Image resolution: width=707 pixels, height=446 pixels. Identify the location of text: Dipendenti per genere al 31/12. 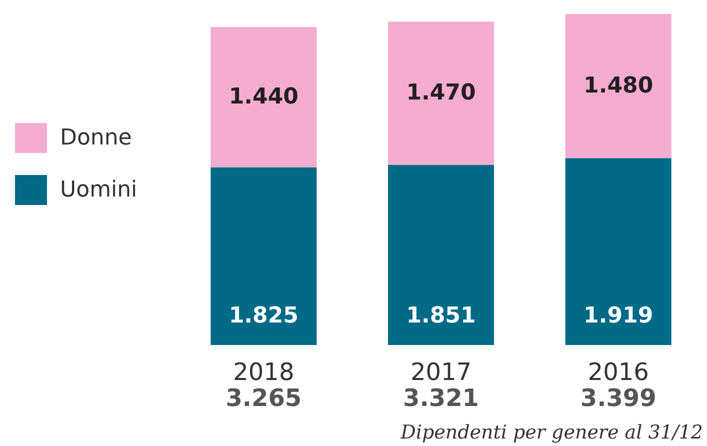
(552, 433).